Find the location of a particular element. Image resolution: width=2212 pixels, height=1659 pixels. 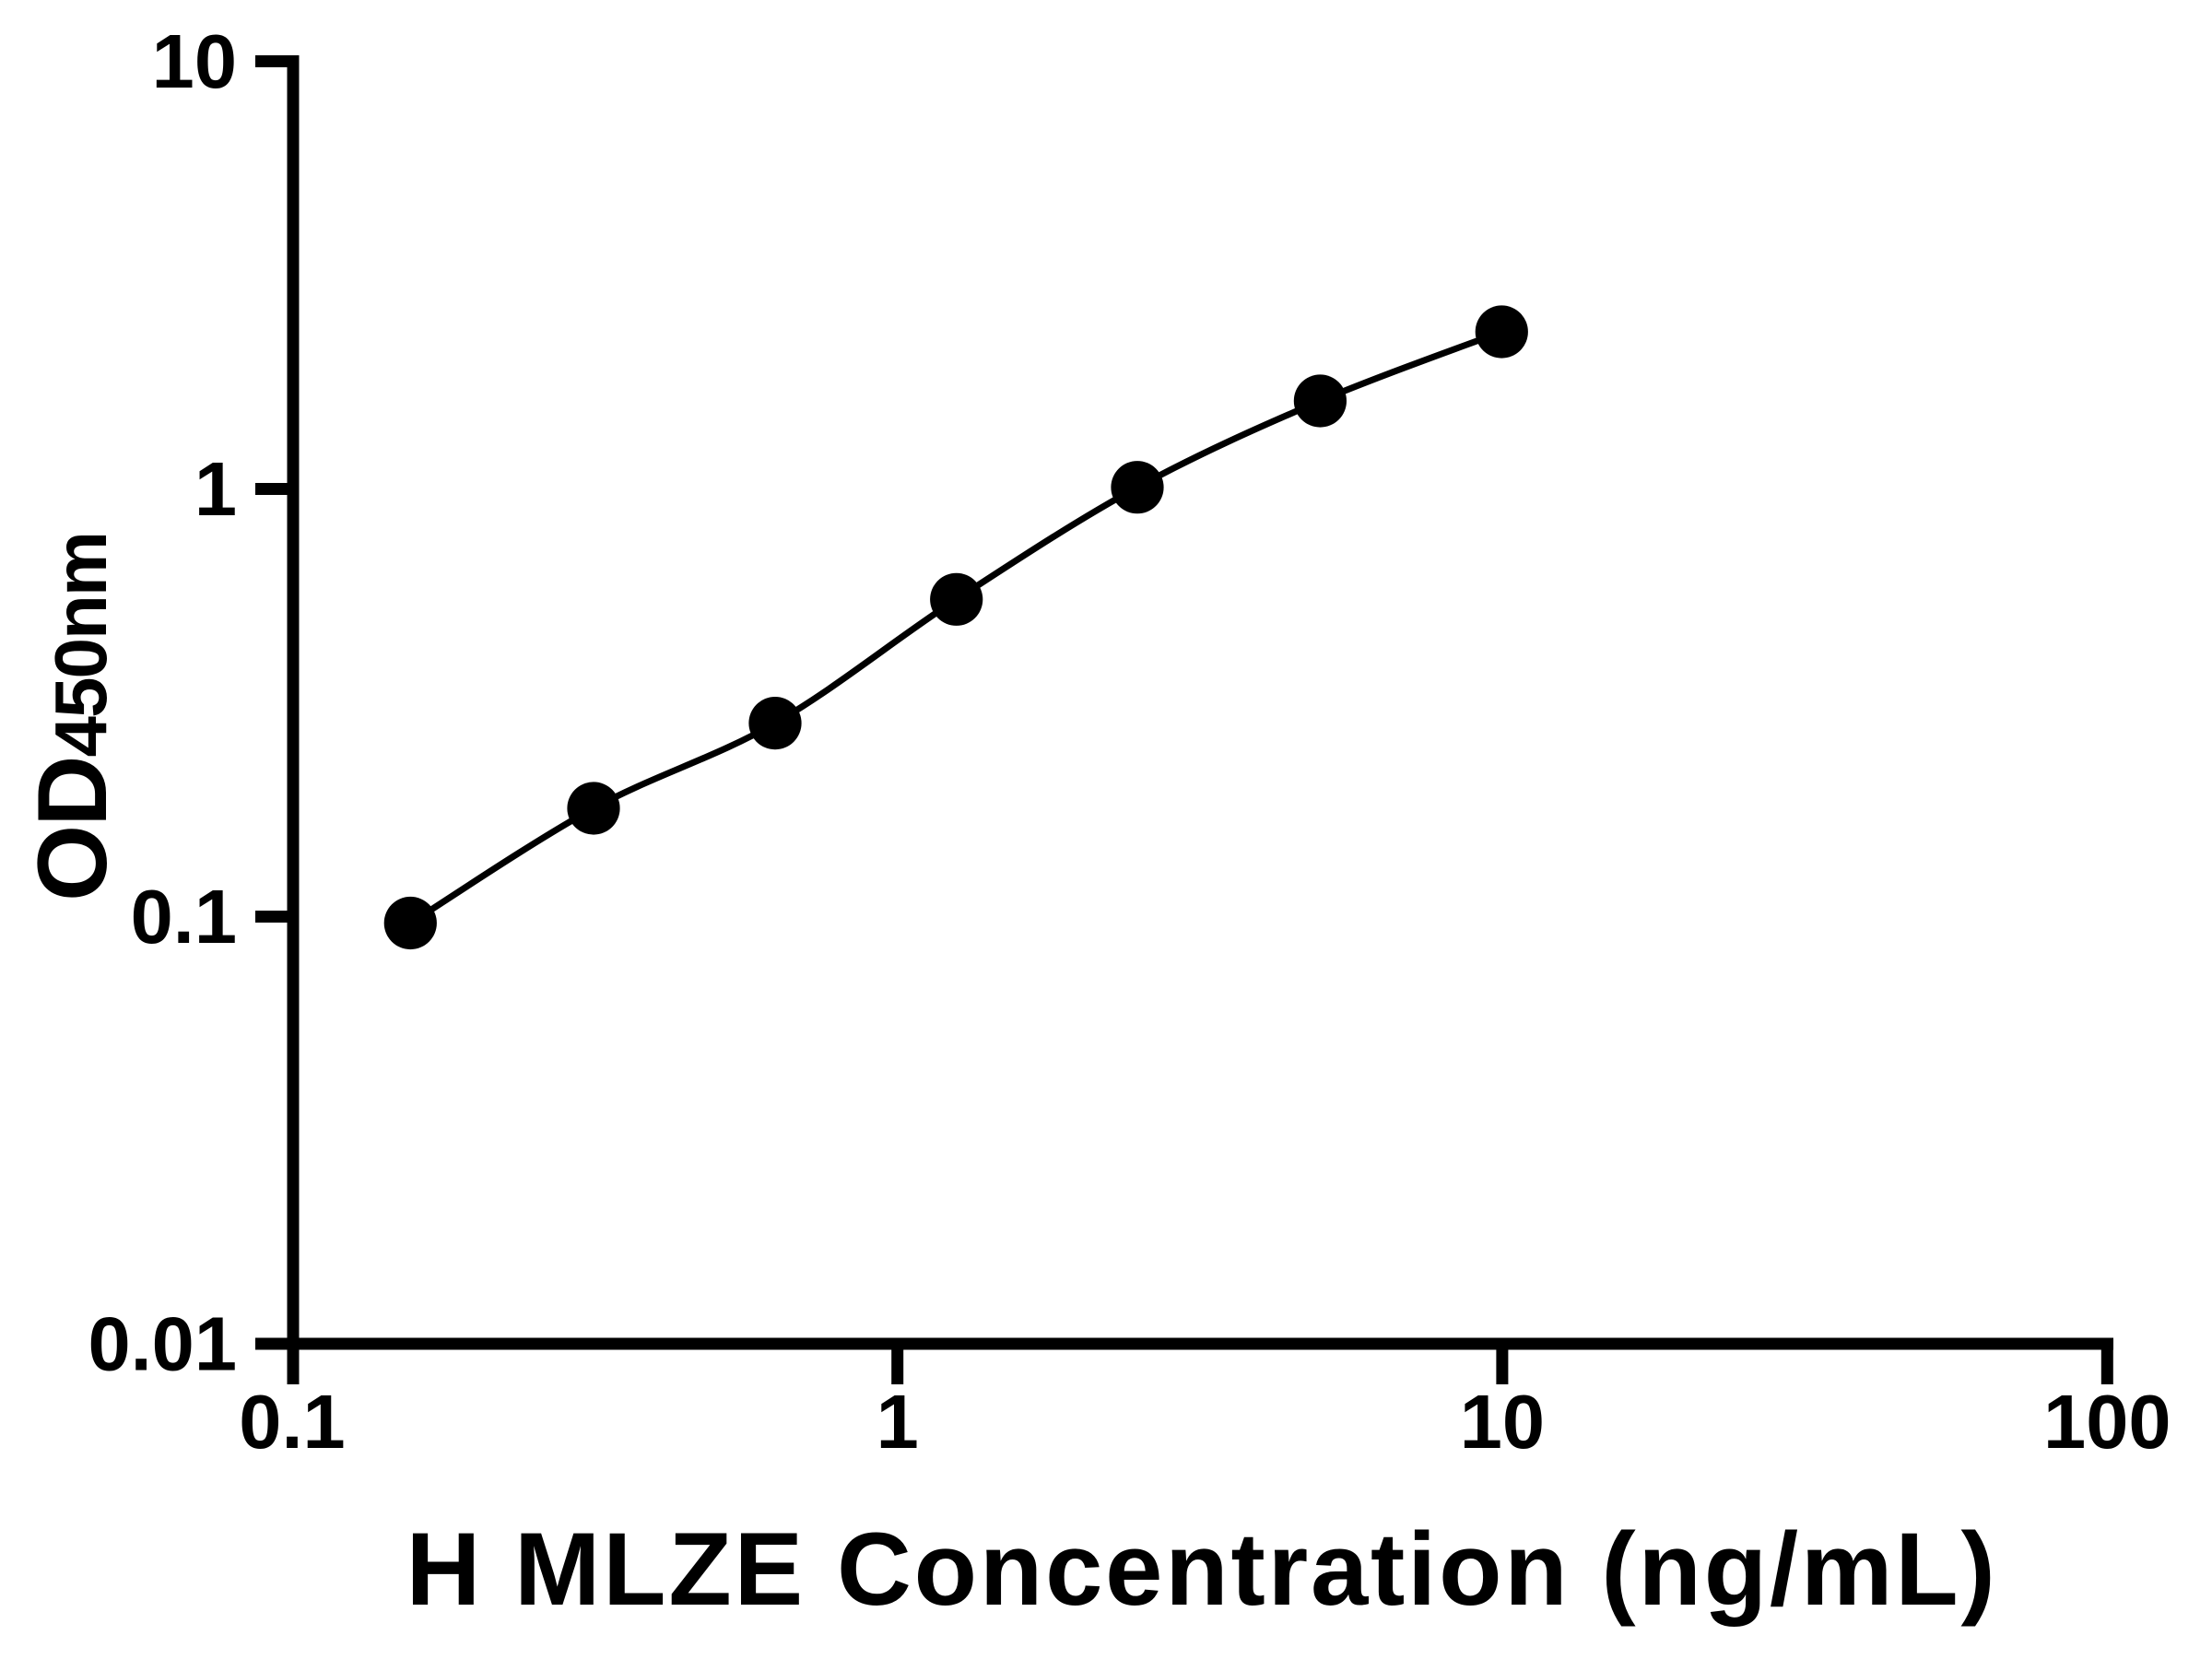

svg-text: H MLZE Concentration (ng/mL) is located at coordinates (1201, 1569).